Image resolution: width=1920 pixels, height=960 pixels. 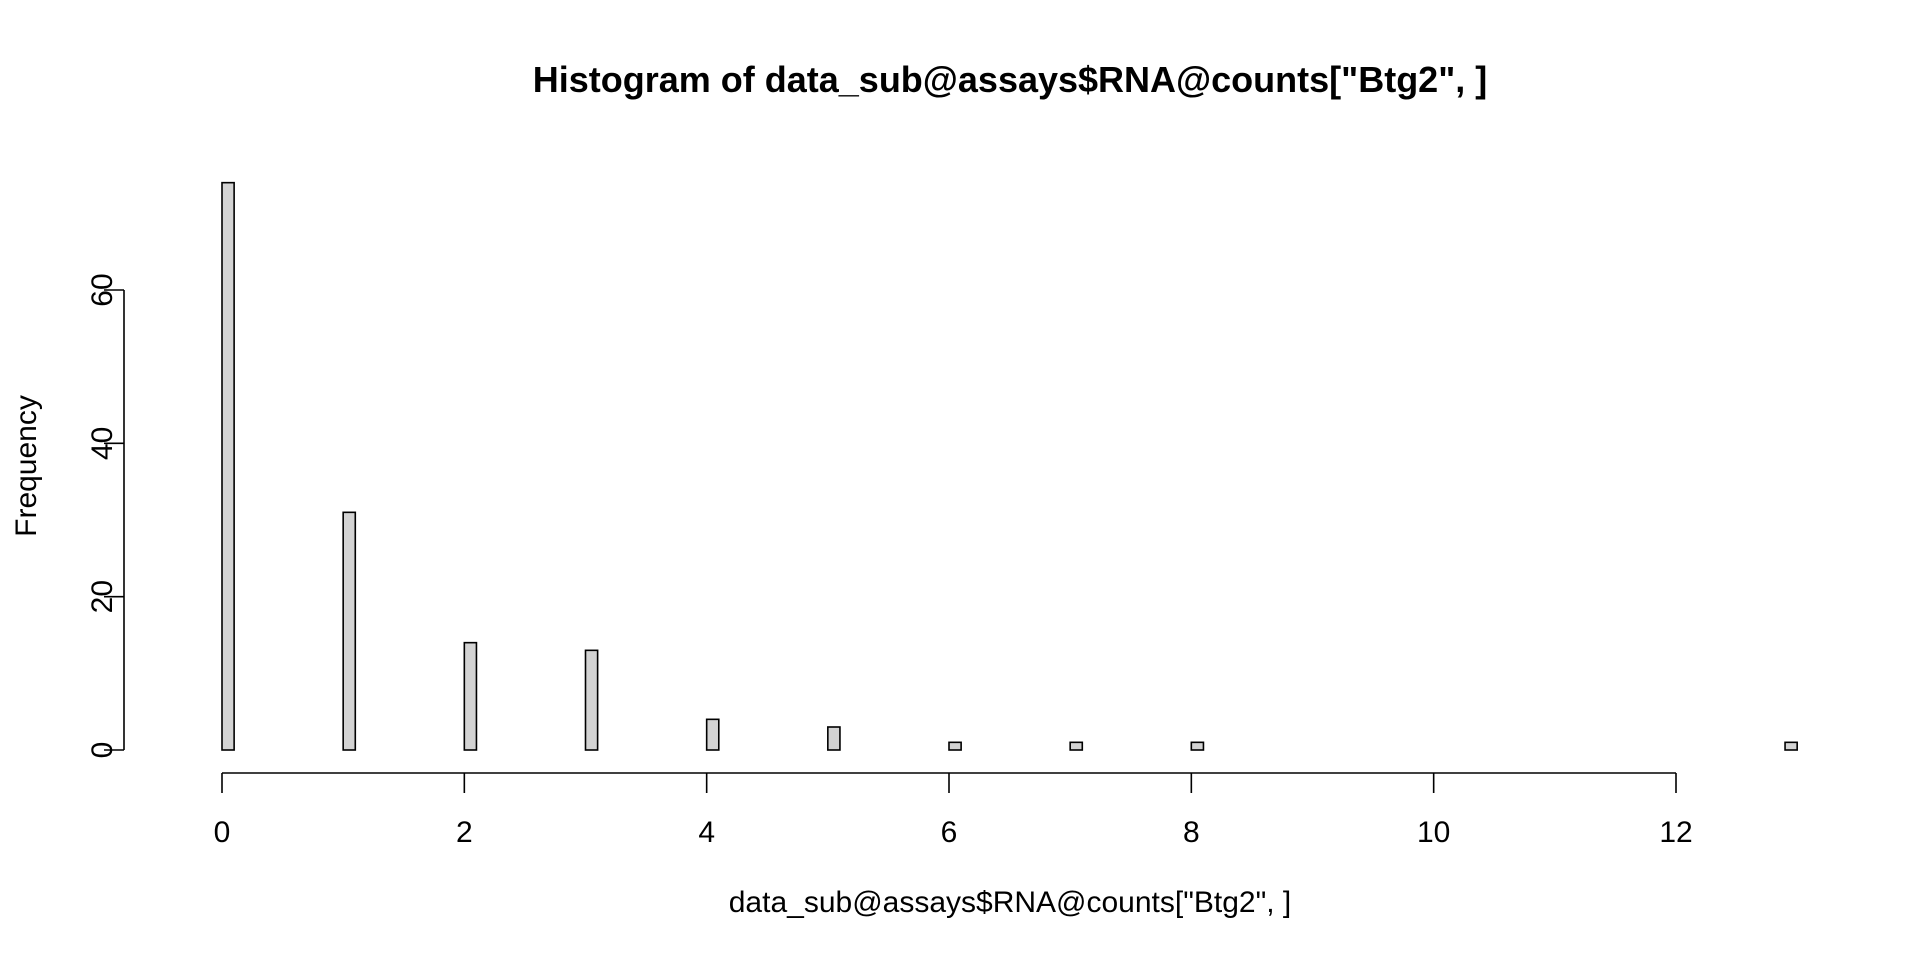 I want to click on x-tick-label: 0, so click(x=222, y=832).